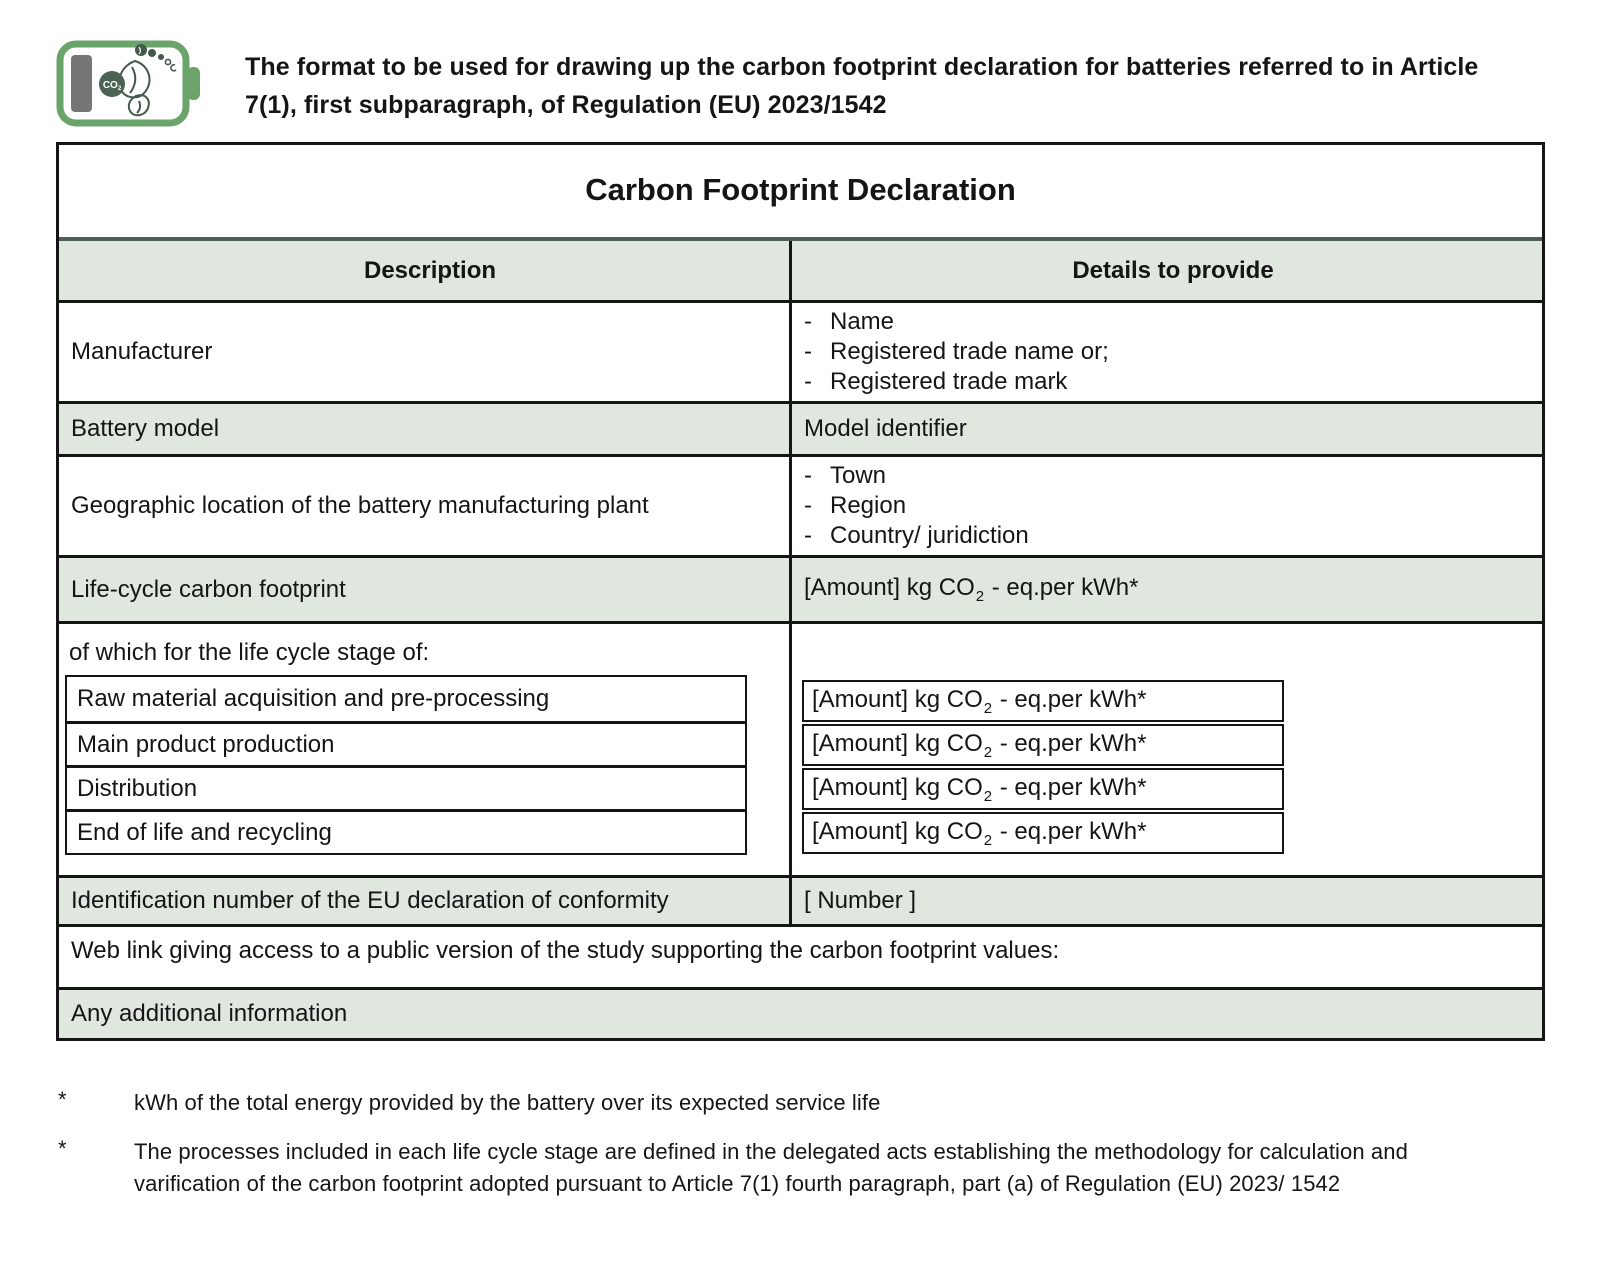 The height and width of the screenshot is (1274, 1600). Describe the element at coordinates (430, 270) in the screenshot. I see `column-header-description: Description` at that location.